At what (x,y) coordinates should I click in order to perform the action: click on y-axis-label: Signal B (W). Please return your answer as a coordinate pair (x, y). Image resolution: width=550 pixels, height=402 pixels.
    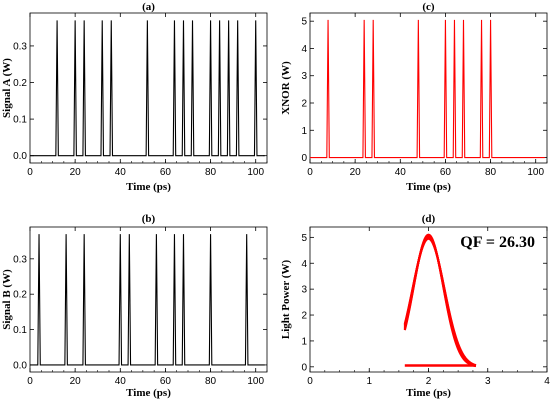
    Looking at the image, I should click on (7, 299).